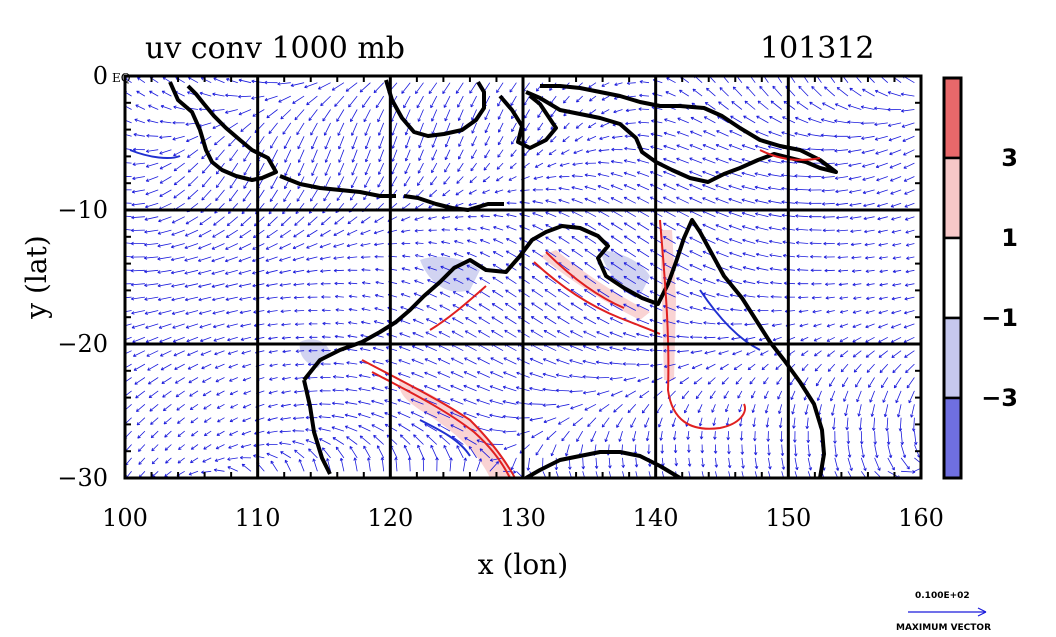 This screenshot has width=1056, height=637. What do you see at coordinates (952, 278) in the screenshot?
I see `colorbar-segments` at bounding box center [952, 278].